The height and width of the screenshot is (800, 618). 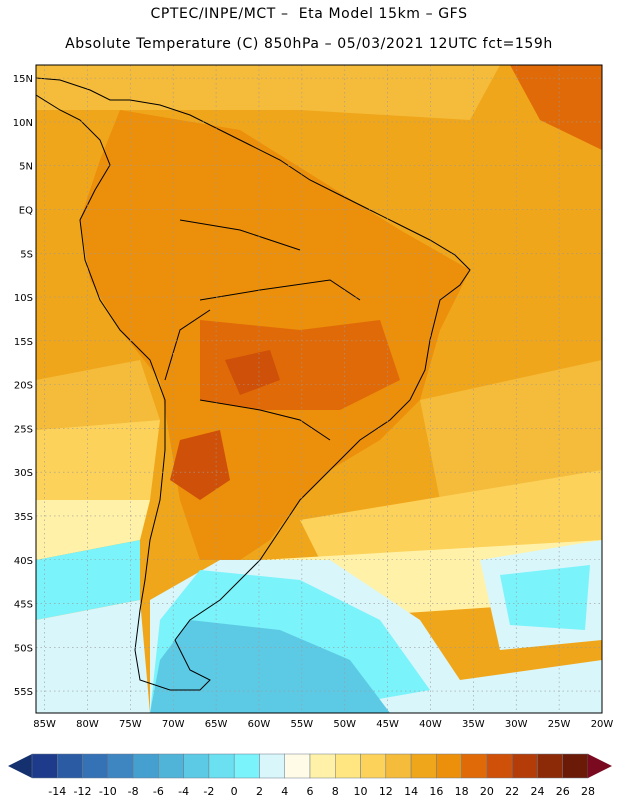 I want to click on colorbar-tick-label: 2, so click(x=259, y=791).